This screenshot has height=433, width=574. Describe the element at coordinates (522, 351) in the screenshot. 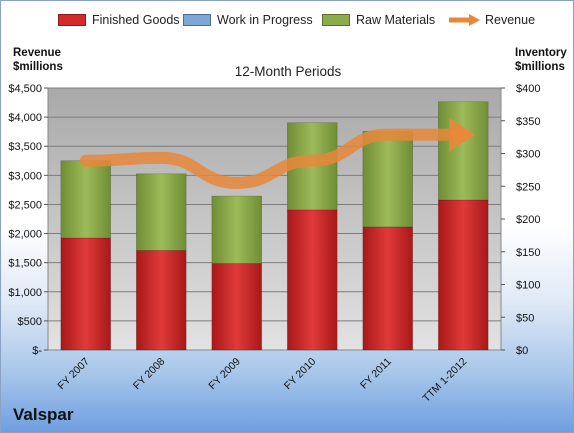

I see `right-tick-label: $0` at that location.